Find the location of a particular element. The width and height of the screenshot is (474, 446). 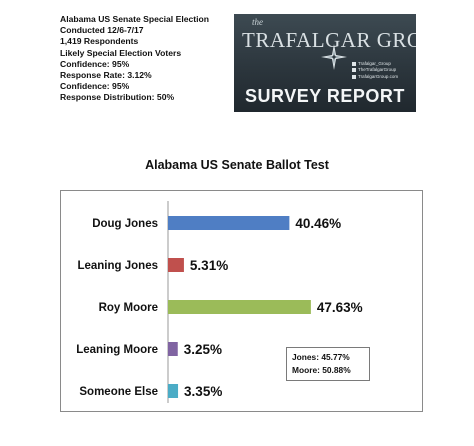

poll-info-respondents: 1,419 Respondents is located at coordinates (99, 41).